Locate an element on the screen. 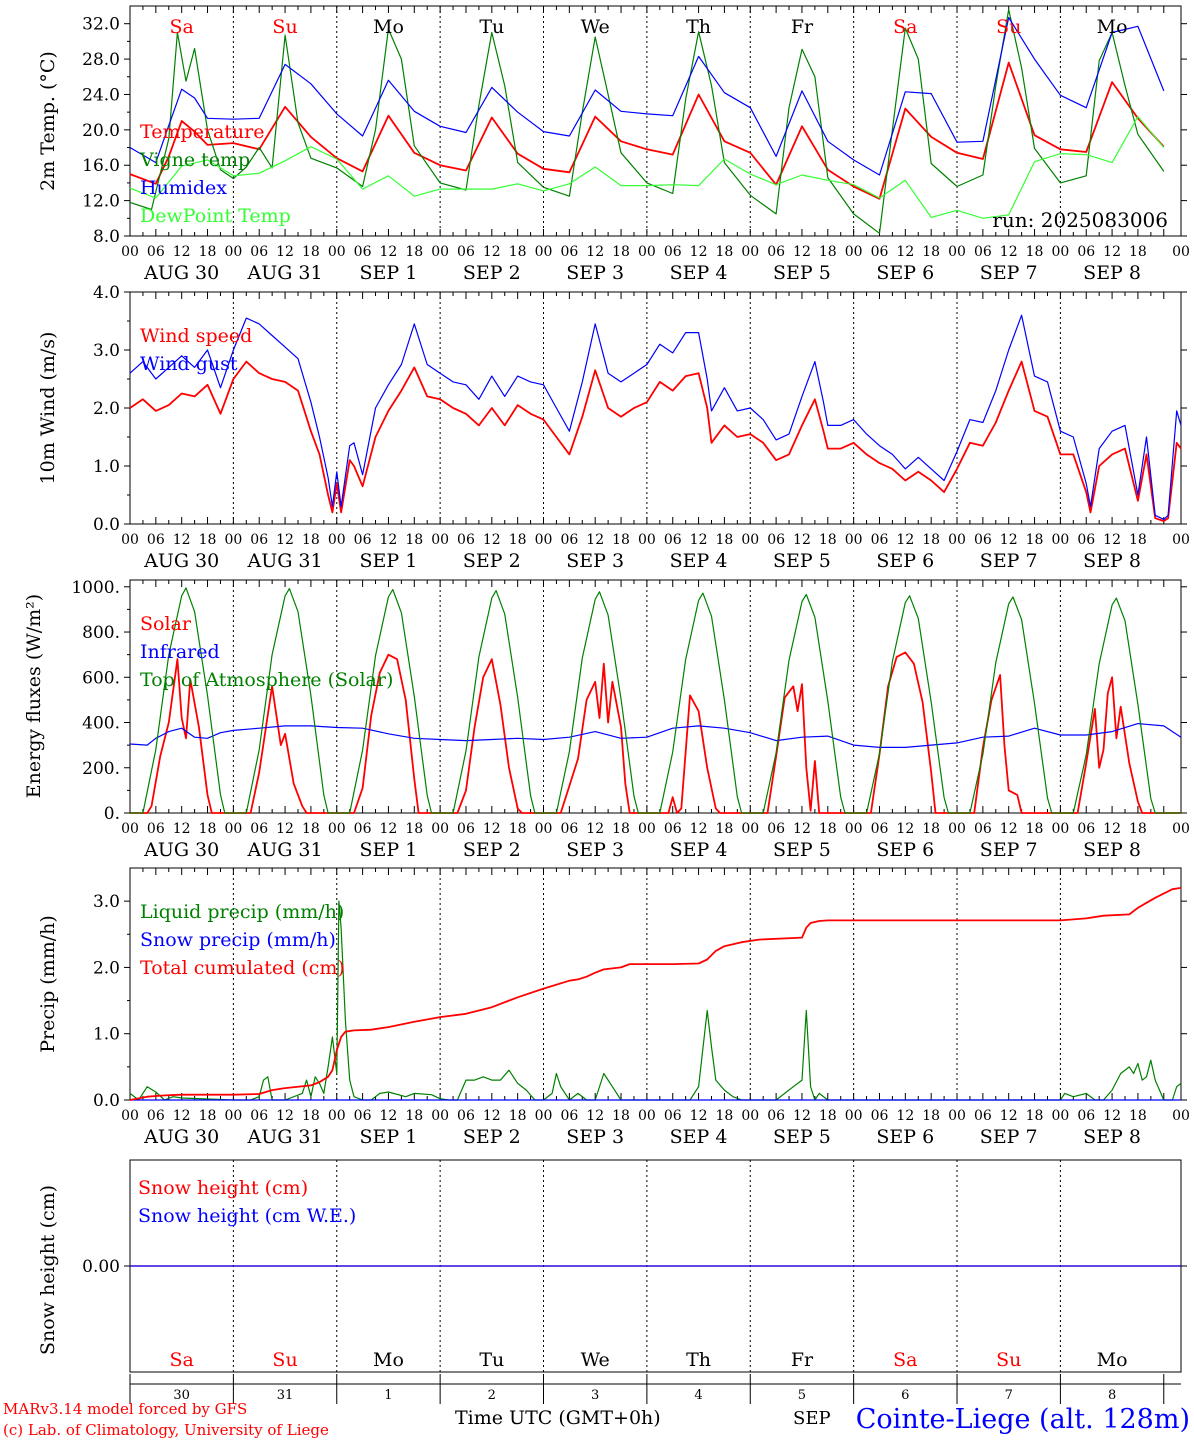 Image resolution: width=1194 pixels, height=1440 pixels. weekday-label: Su is located at coordinates (284, 27).